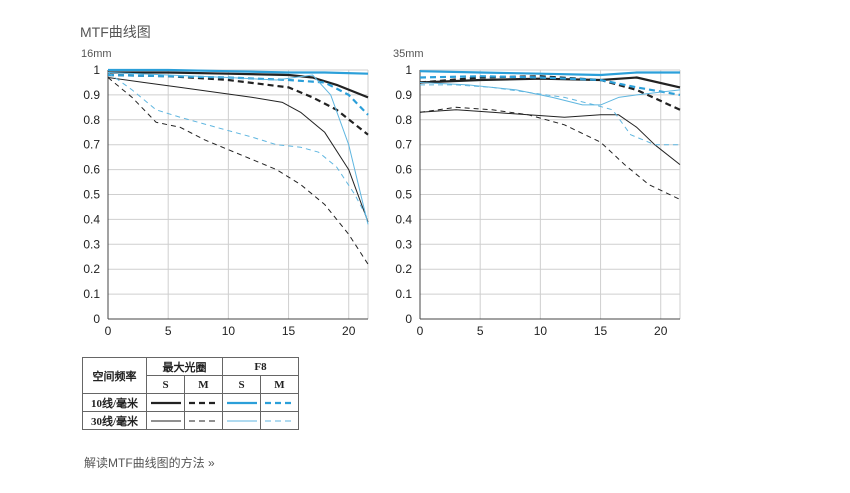 The width and height of the screenshot is (850, 493). I want to click on legend-header-f8: F8, so click(260, 366).